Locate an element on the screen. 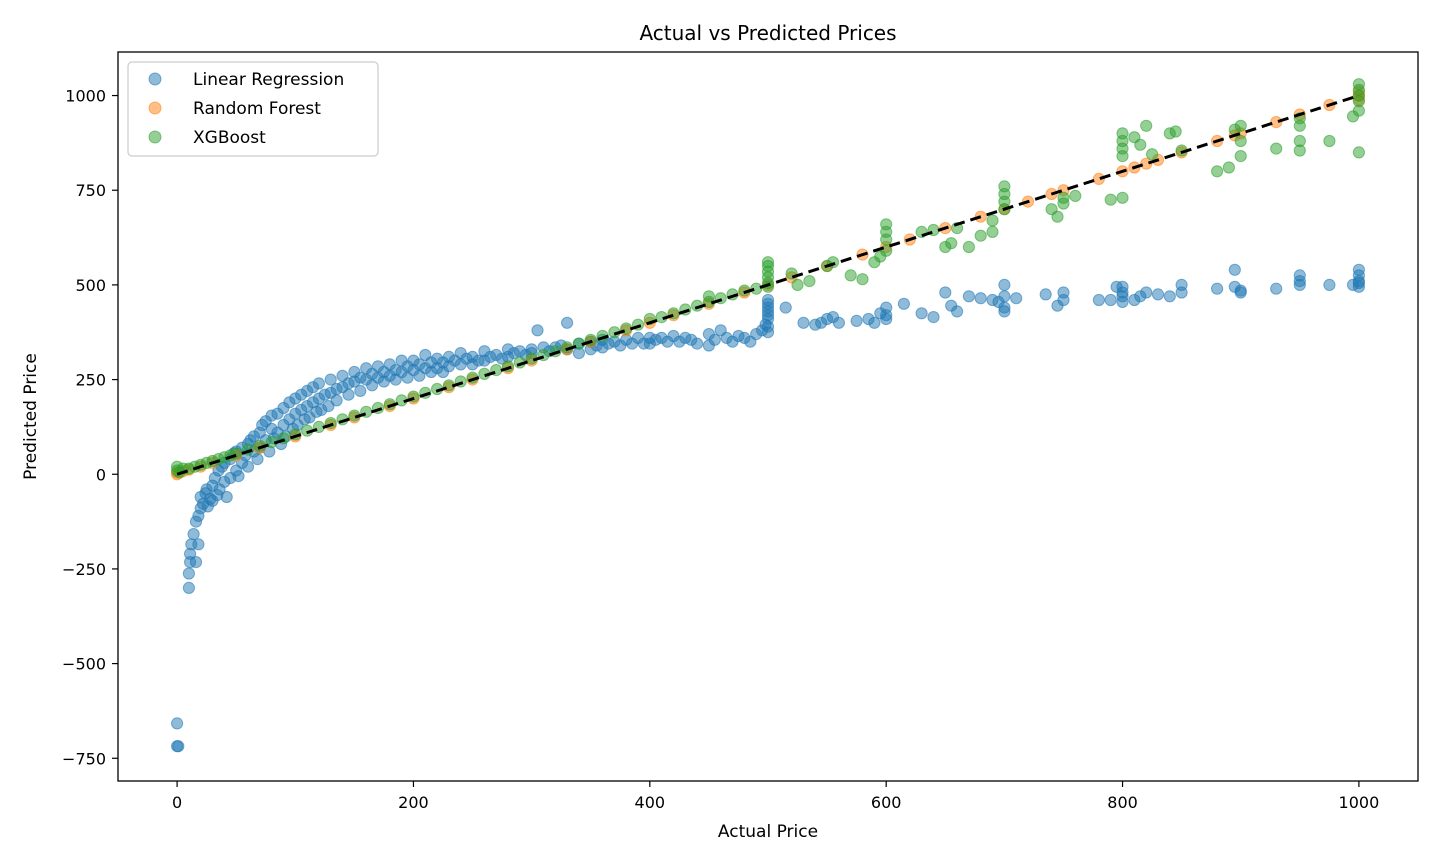 The width and height of the screenshot is (1440, 864). x-tick-label: 0 is located at coordinates (177, 802).